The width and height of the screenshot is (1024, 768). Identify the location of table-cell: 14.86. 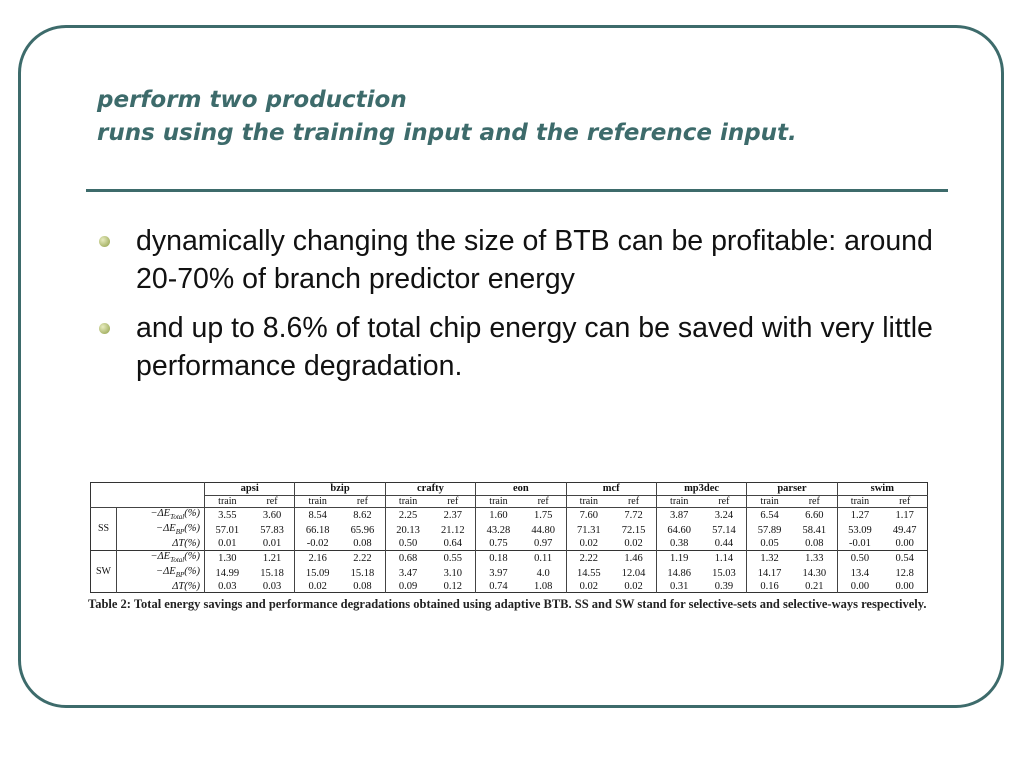
(678, 573).